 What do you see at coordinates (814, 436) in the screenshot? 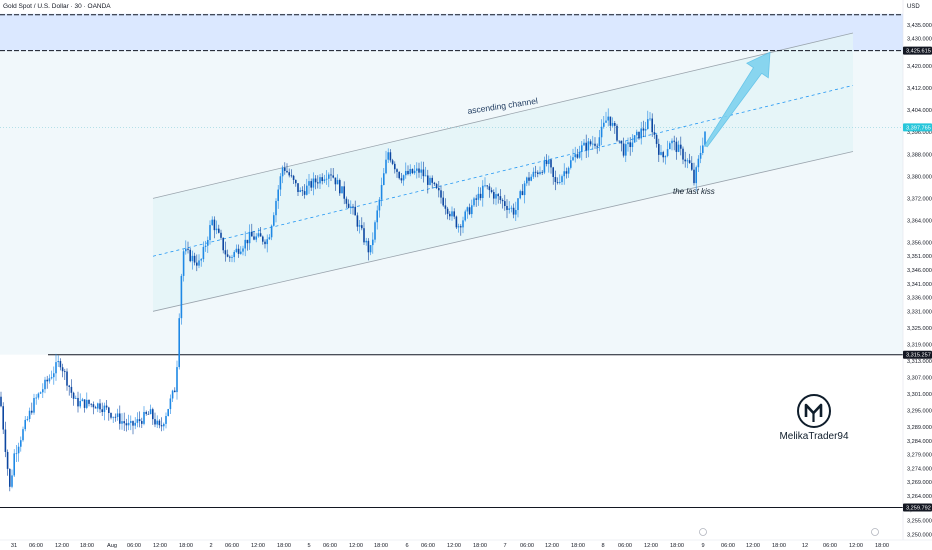
I see `watermark-text: MelikaTrader94` at bounding box center [814, 436].